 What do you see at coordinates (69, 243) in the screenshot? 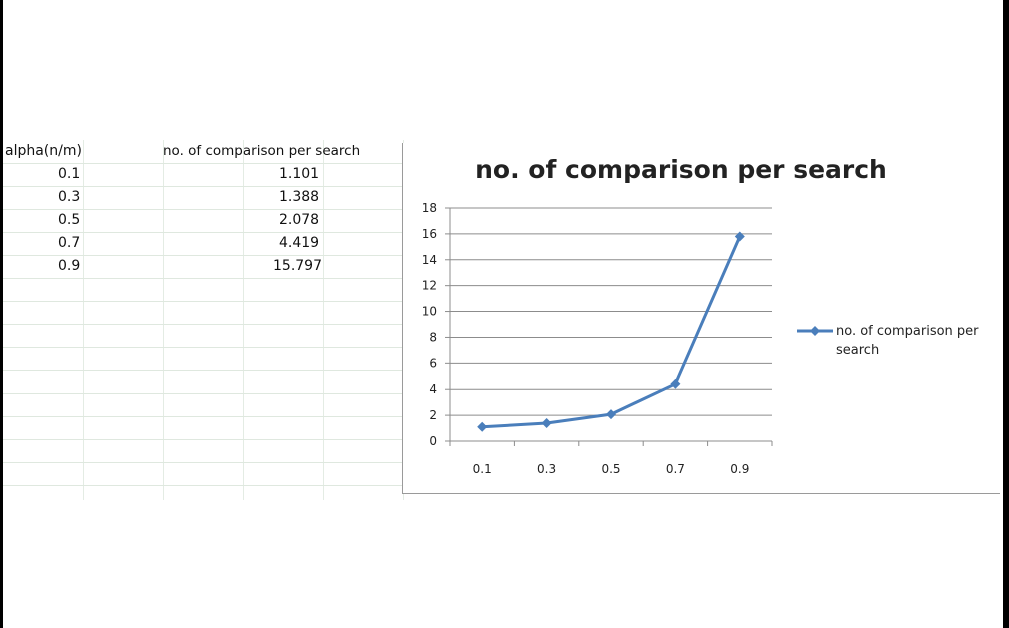
I see `alpha-cell: 0.7` at bounding box center [69, 243].